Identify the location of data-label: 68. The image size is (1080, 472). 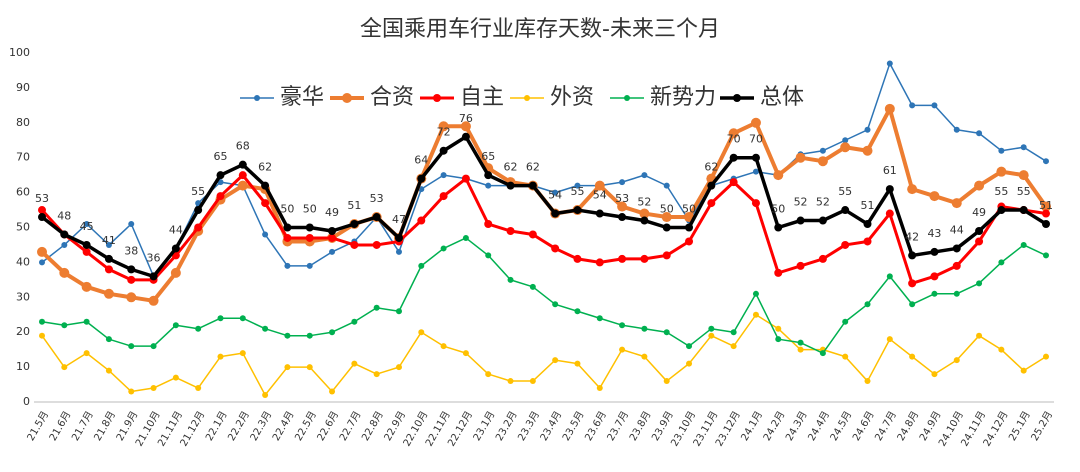
(243, 146).